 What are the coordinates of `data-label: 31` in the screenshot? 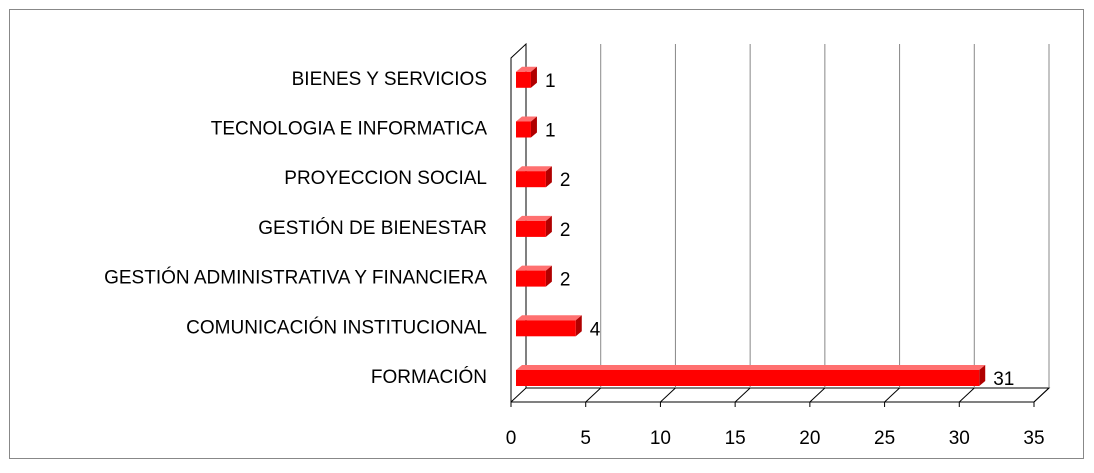 It's located at (1003, 379).